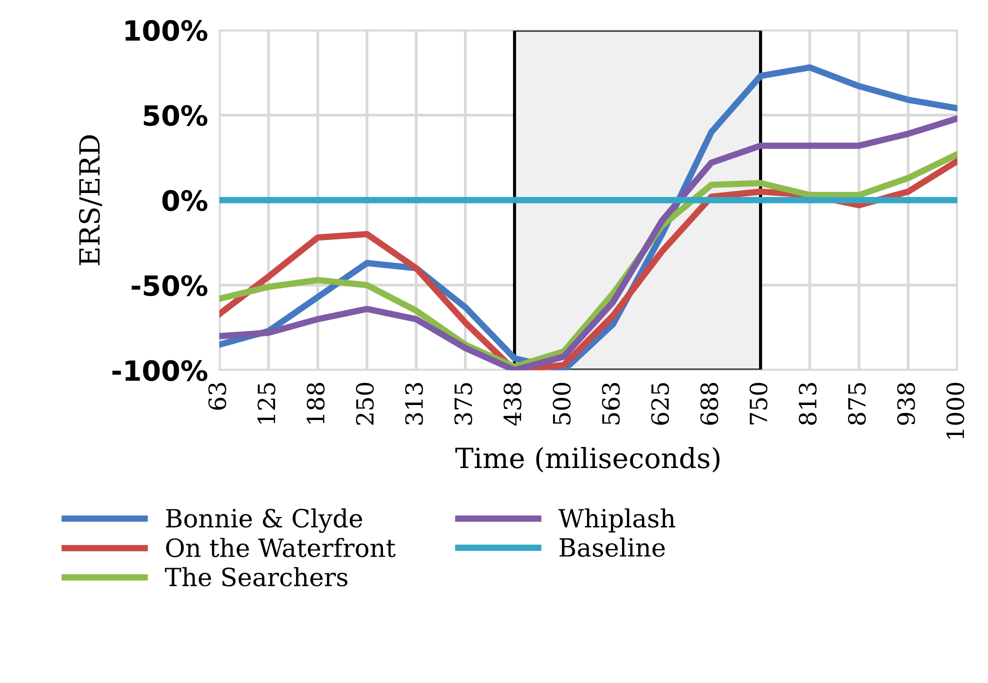  I want to click on legend-label: On the Waterfront, so click(281, 548).